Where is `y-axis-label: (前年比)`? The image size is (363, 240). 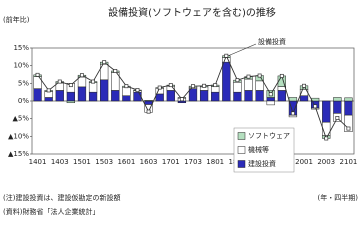 y-axis-label: (前年比) is located at coordinates (16, 19).